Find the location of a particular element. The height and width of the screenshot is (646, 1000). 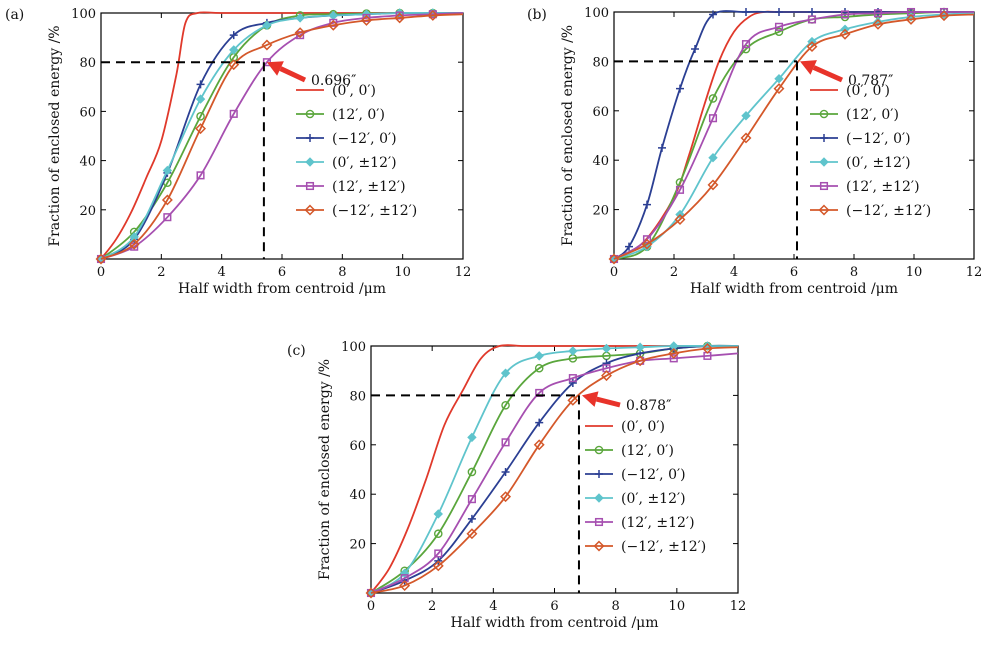

panel-a-legend-label-2: (−12′, 0′) is located at coordinates (364, 139).